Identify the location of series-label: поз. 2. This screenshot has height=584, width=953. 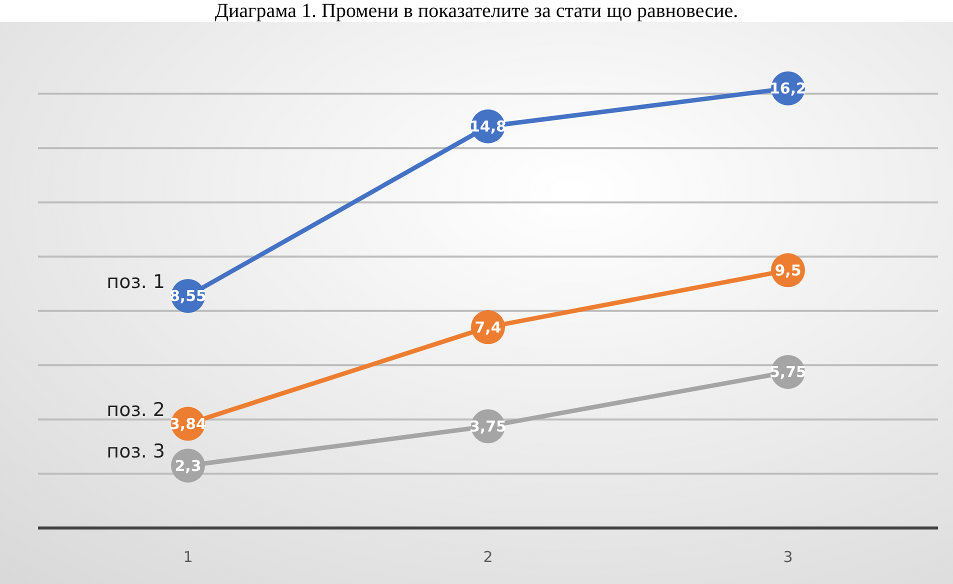
(135, 409).